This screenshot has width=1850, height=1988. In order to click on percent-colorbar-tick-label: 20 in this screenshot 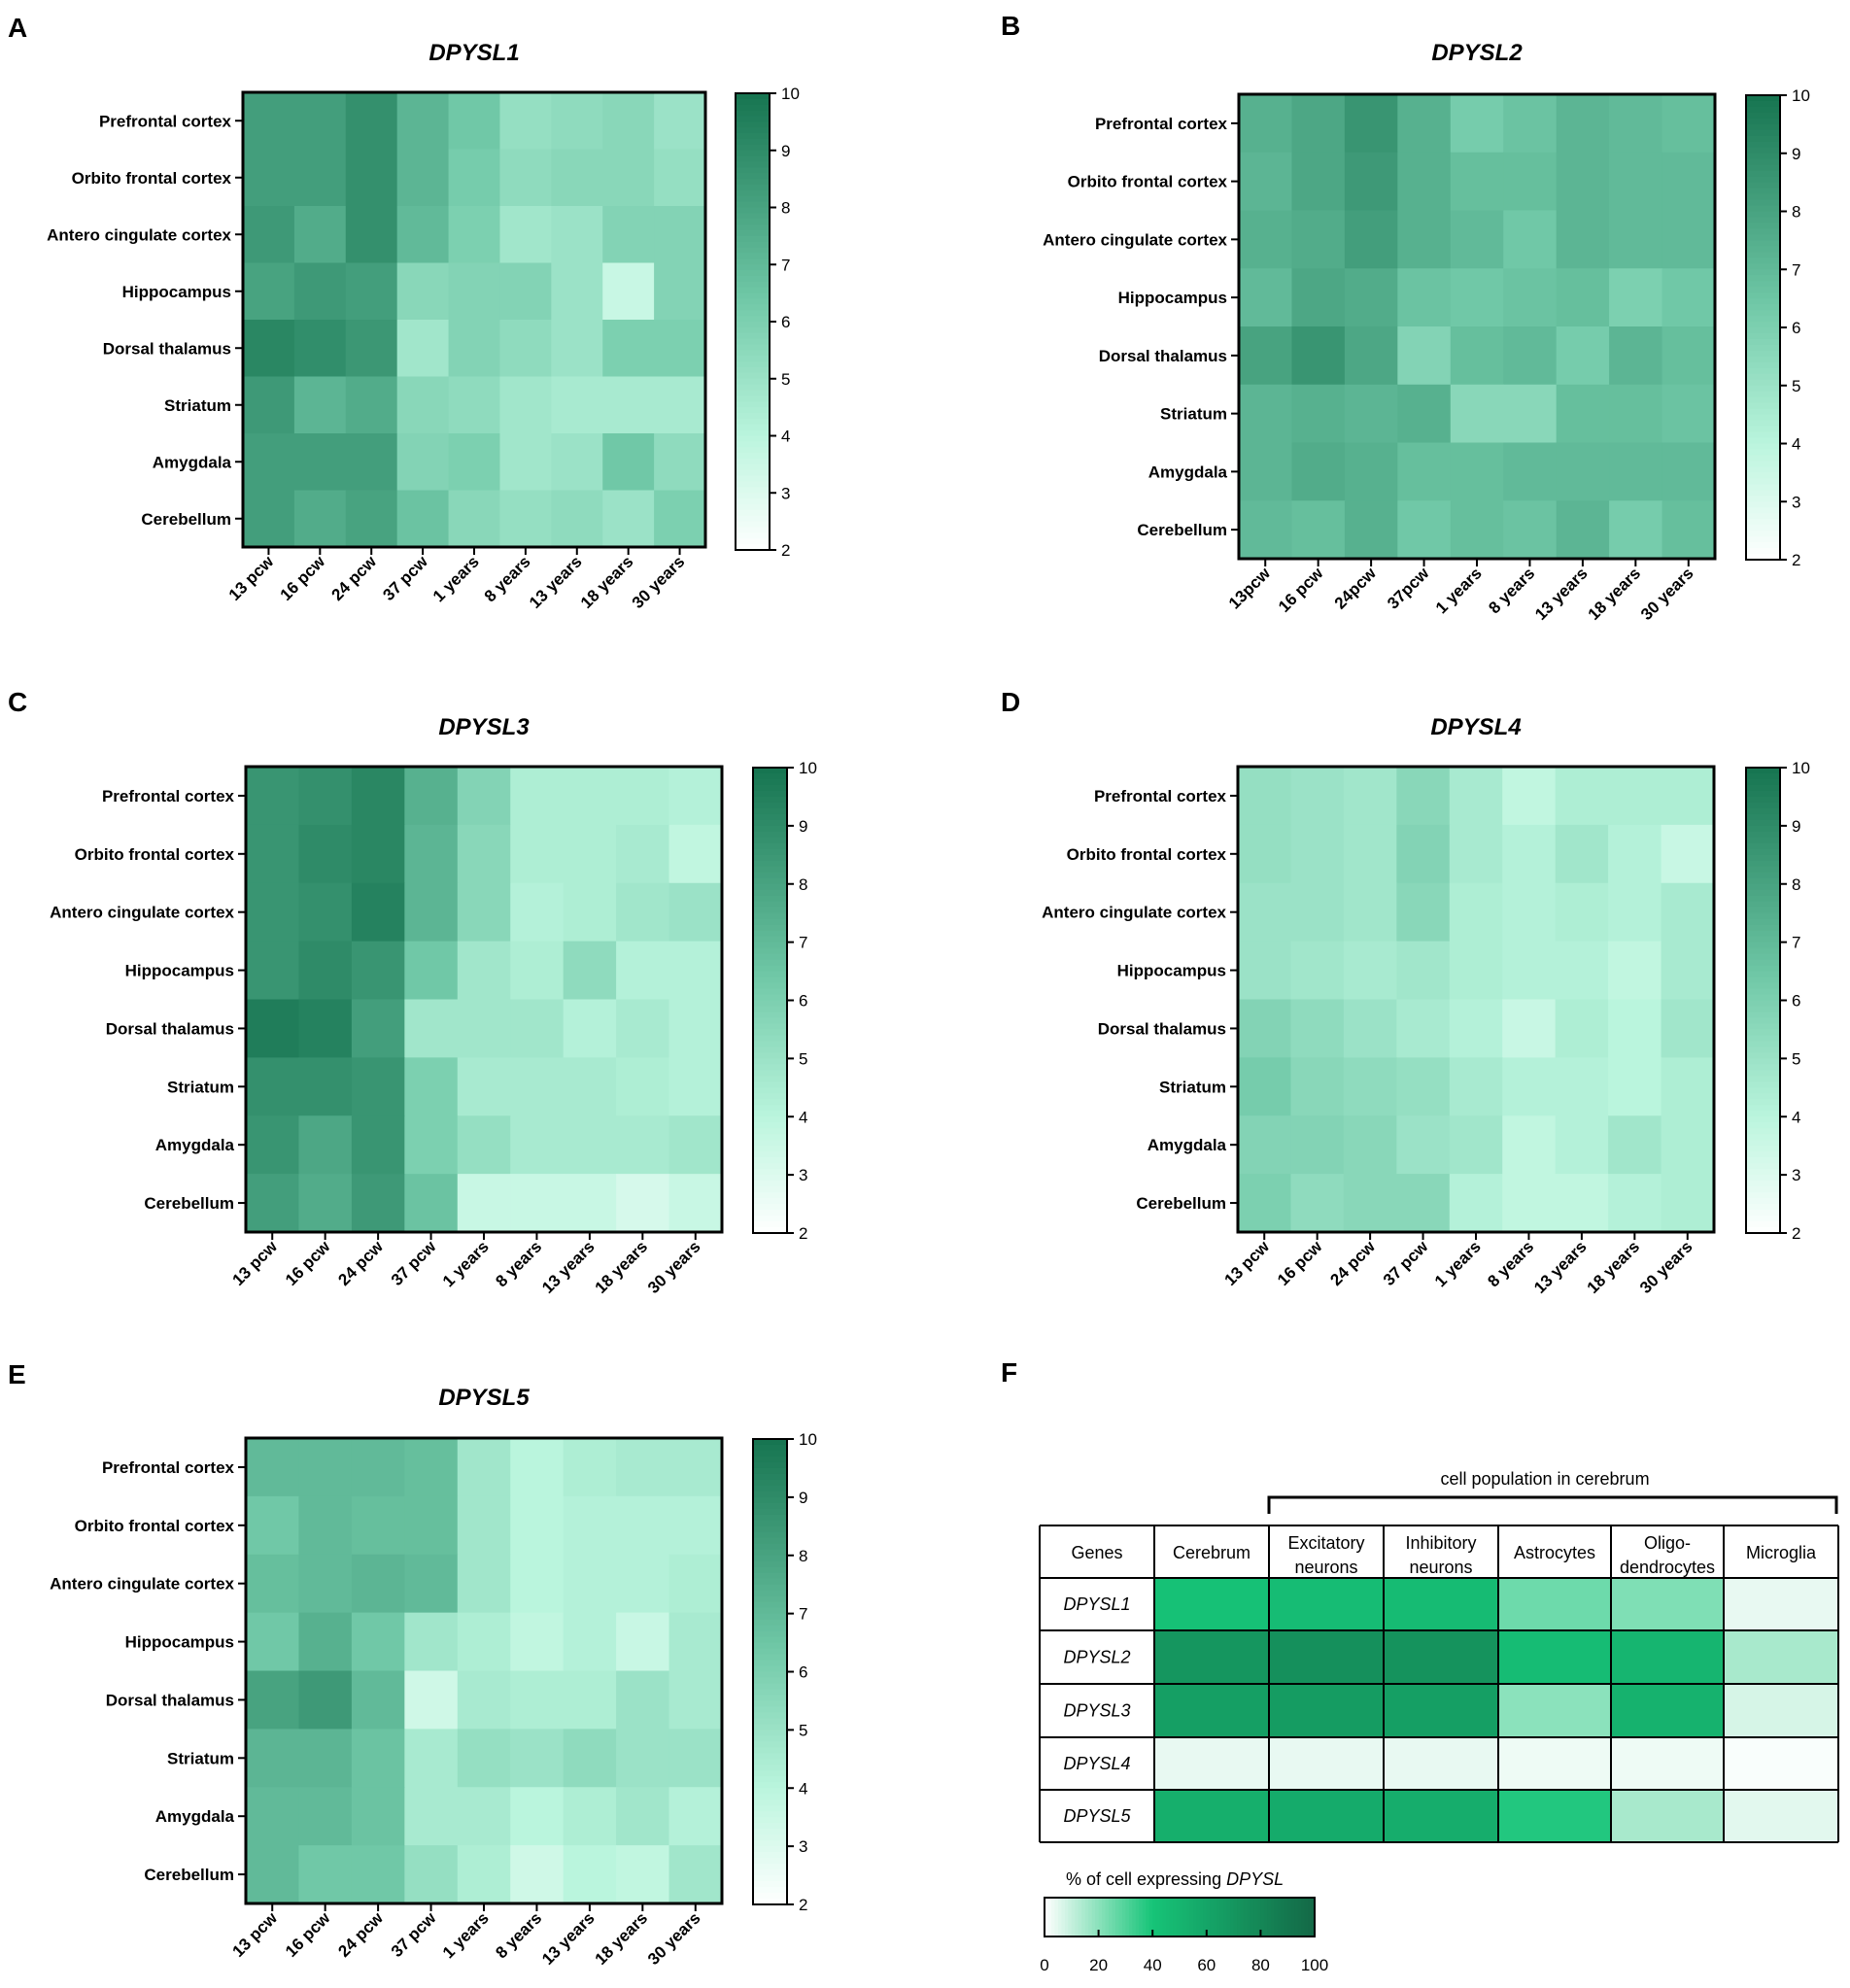, I will do `click(1098, 1965)`.